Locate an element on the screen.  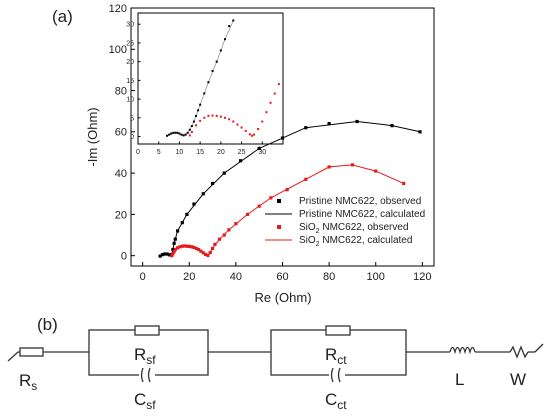
inset-plot-frame is located at coordinates (210, 78).